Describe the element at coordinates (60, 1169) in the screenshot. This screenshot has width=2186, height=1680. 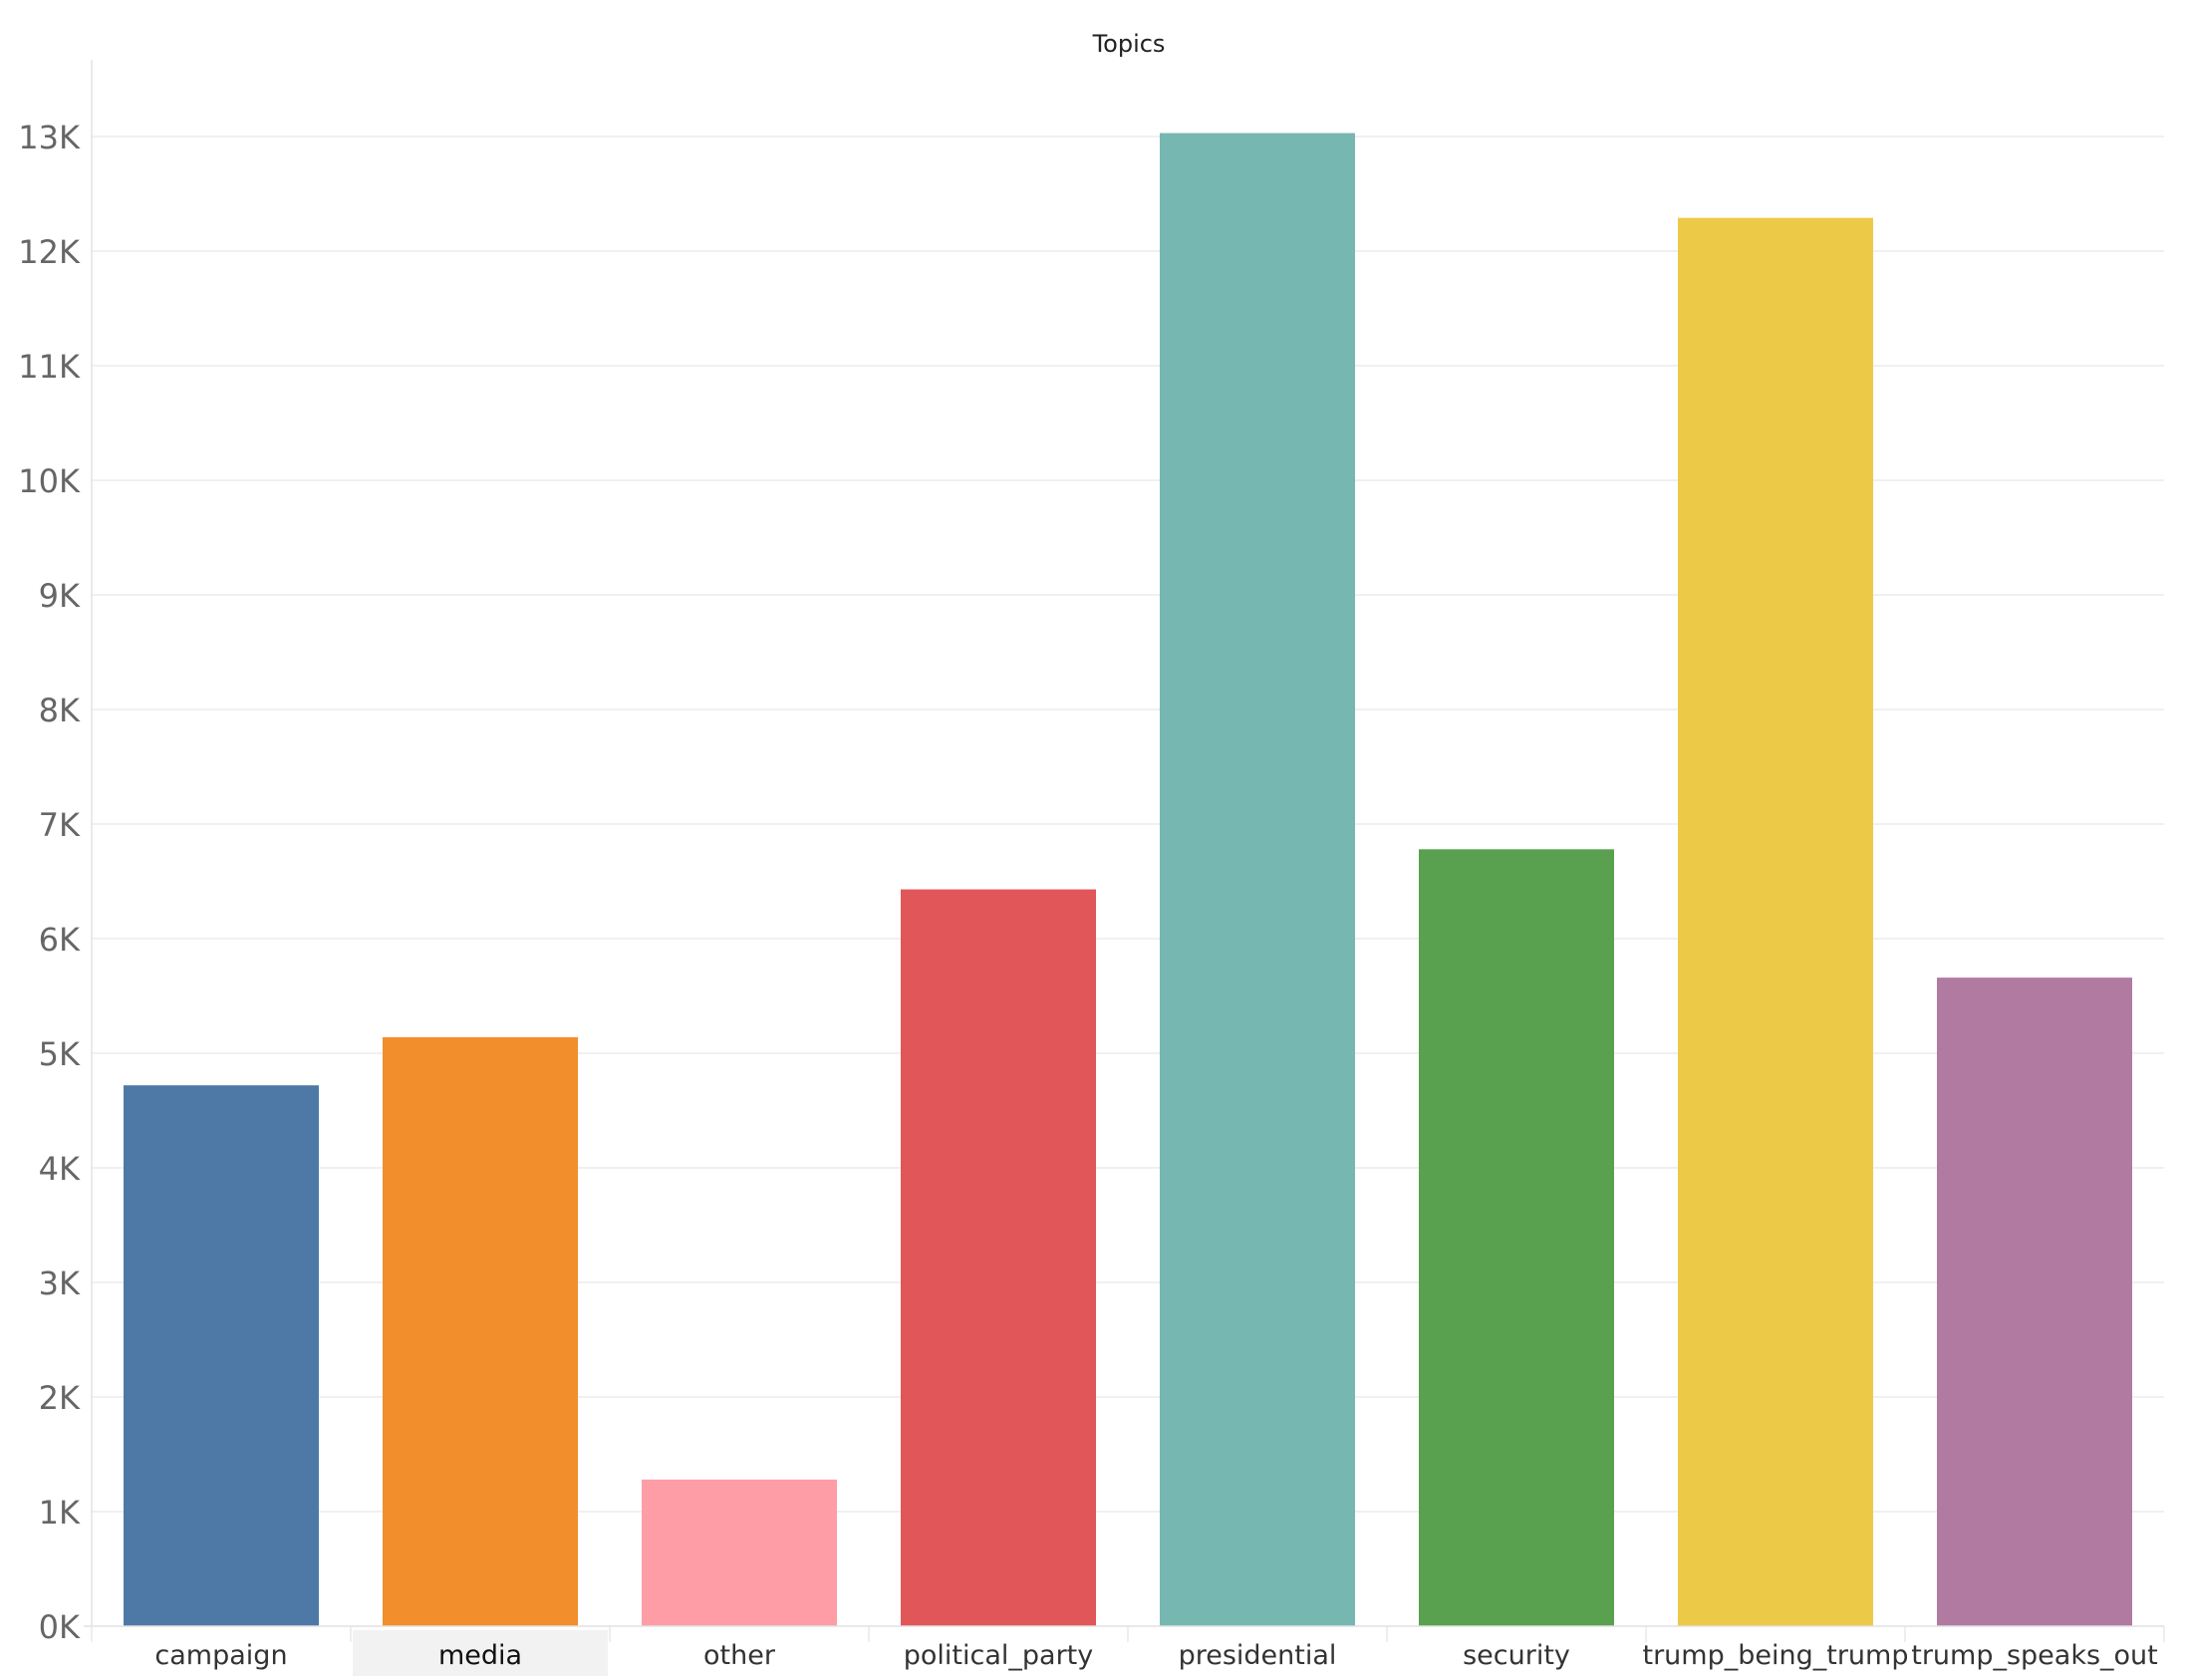
I see `y-tick-label-4k: 4K` at that location.